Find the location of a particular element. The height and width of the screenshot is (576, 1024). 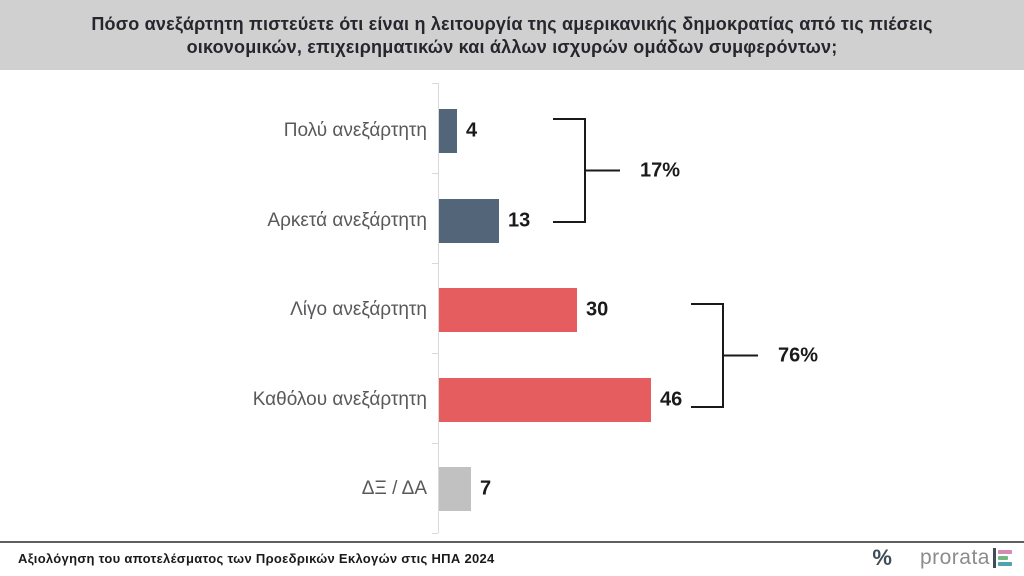

logo-bar-stack is located at coordinates (1005, 558).